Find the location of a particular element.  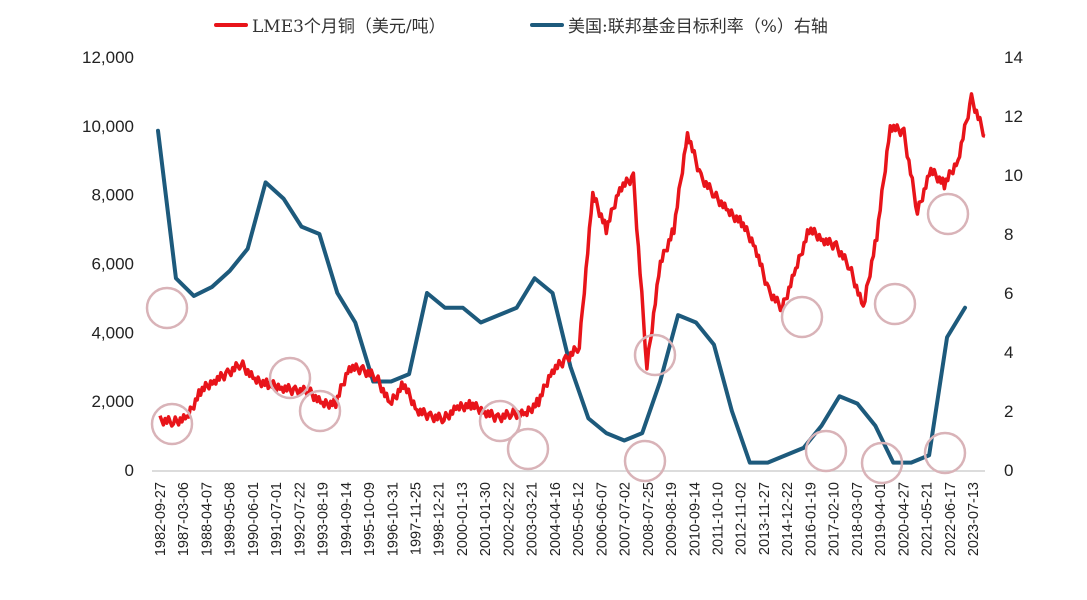

x-tick-label: 2016-01-19 is located at coordinates (811, 519).